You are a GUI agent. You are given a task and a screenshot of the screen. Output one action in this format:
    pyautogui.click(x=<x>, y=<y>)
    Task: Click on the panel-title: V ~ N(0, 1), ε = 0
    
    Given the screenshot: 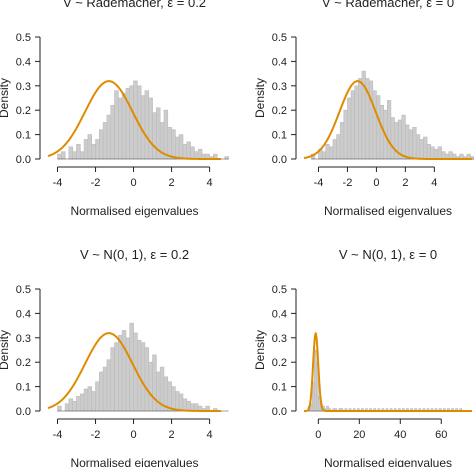 What is the action you would take?
    pyautogui.click(x=388, y=254)
    